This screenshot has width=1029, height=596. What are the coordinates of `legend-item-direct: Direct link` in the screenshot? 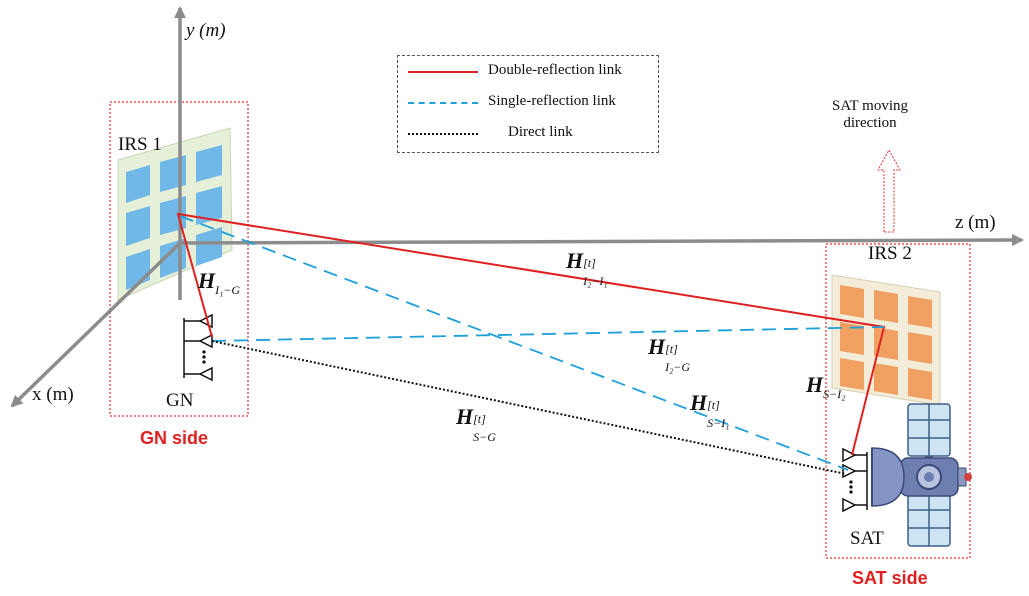 It's located at (528, 134).